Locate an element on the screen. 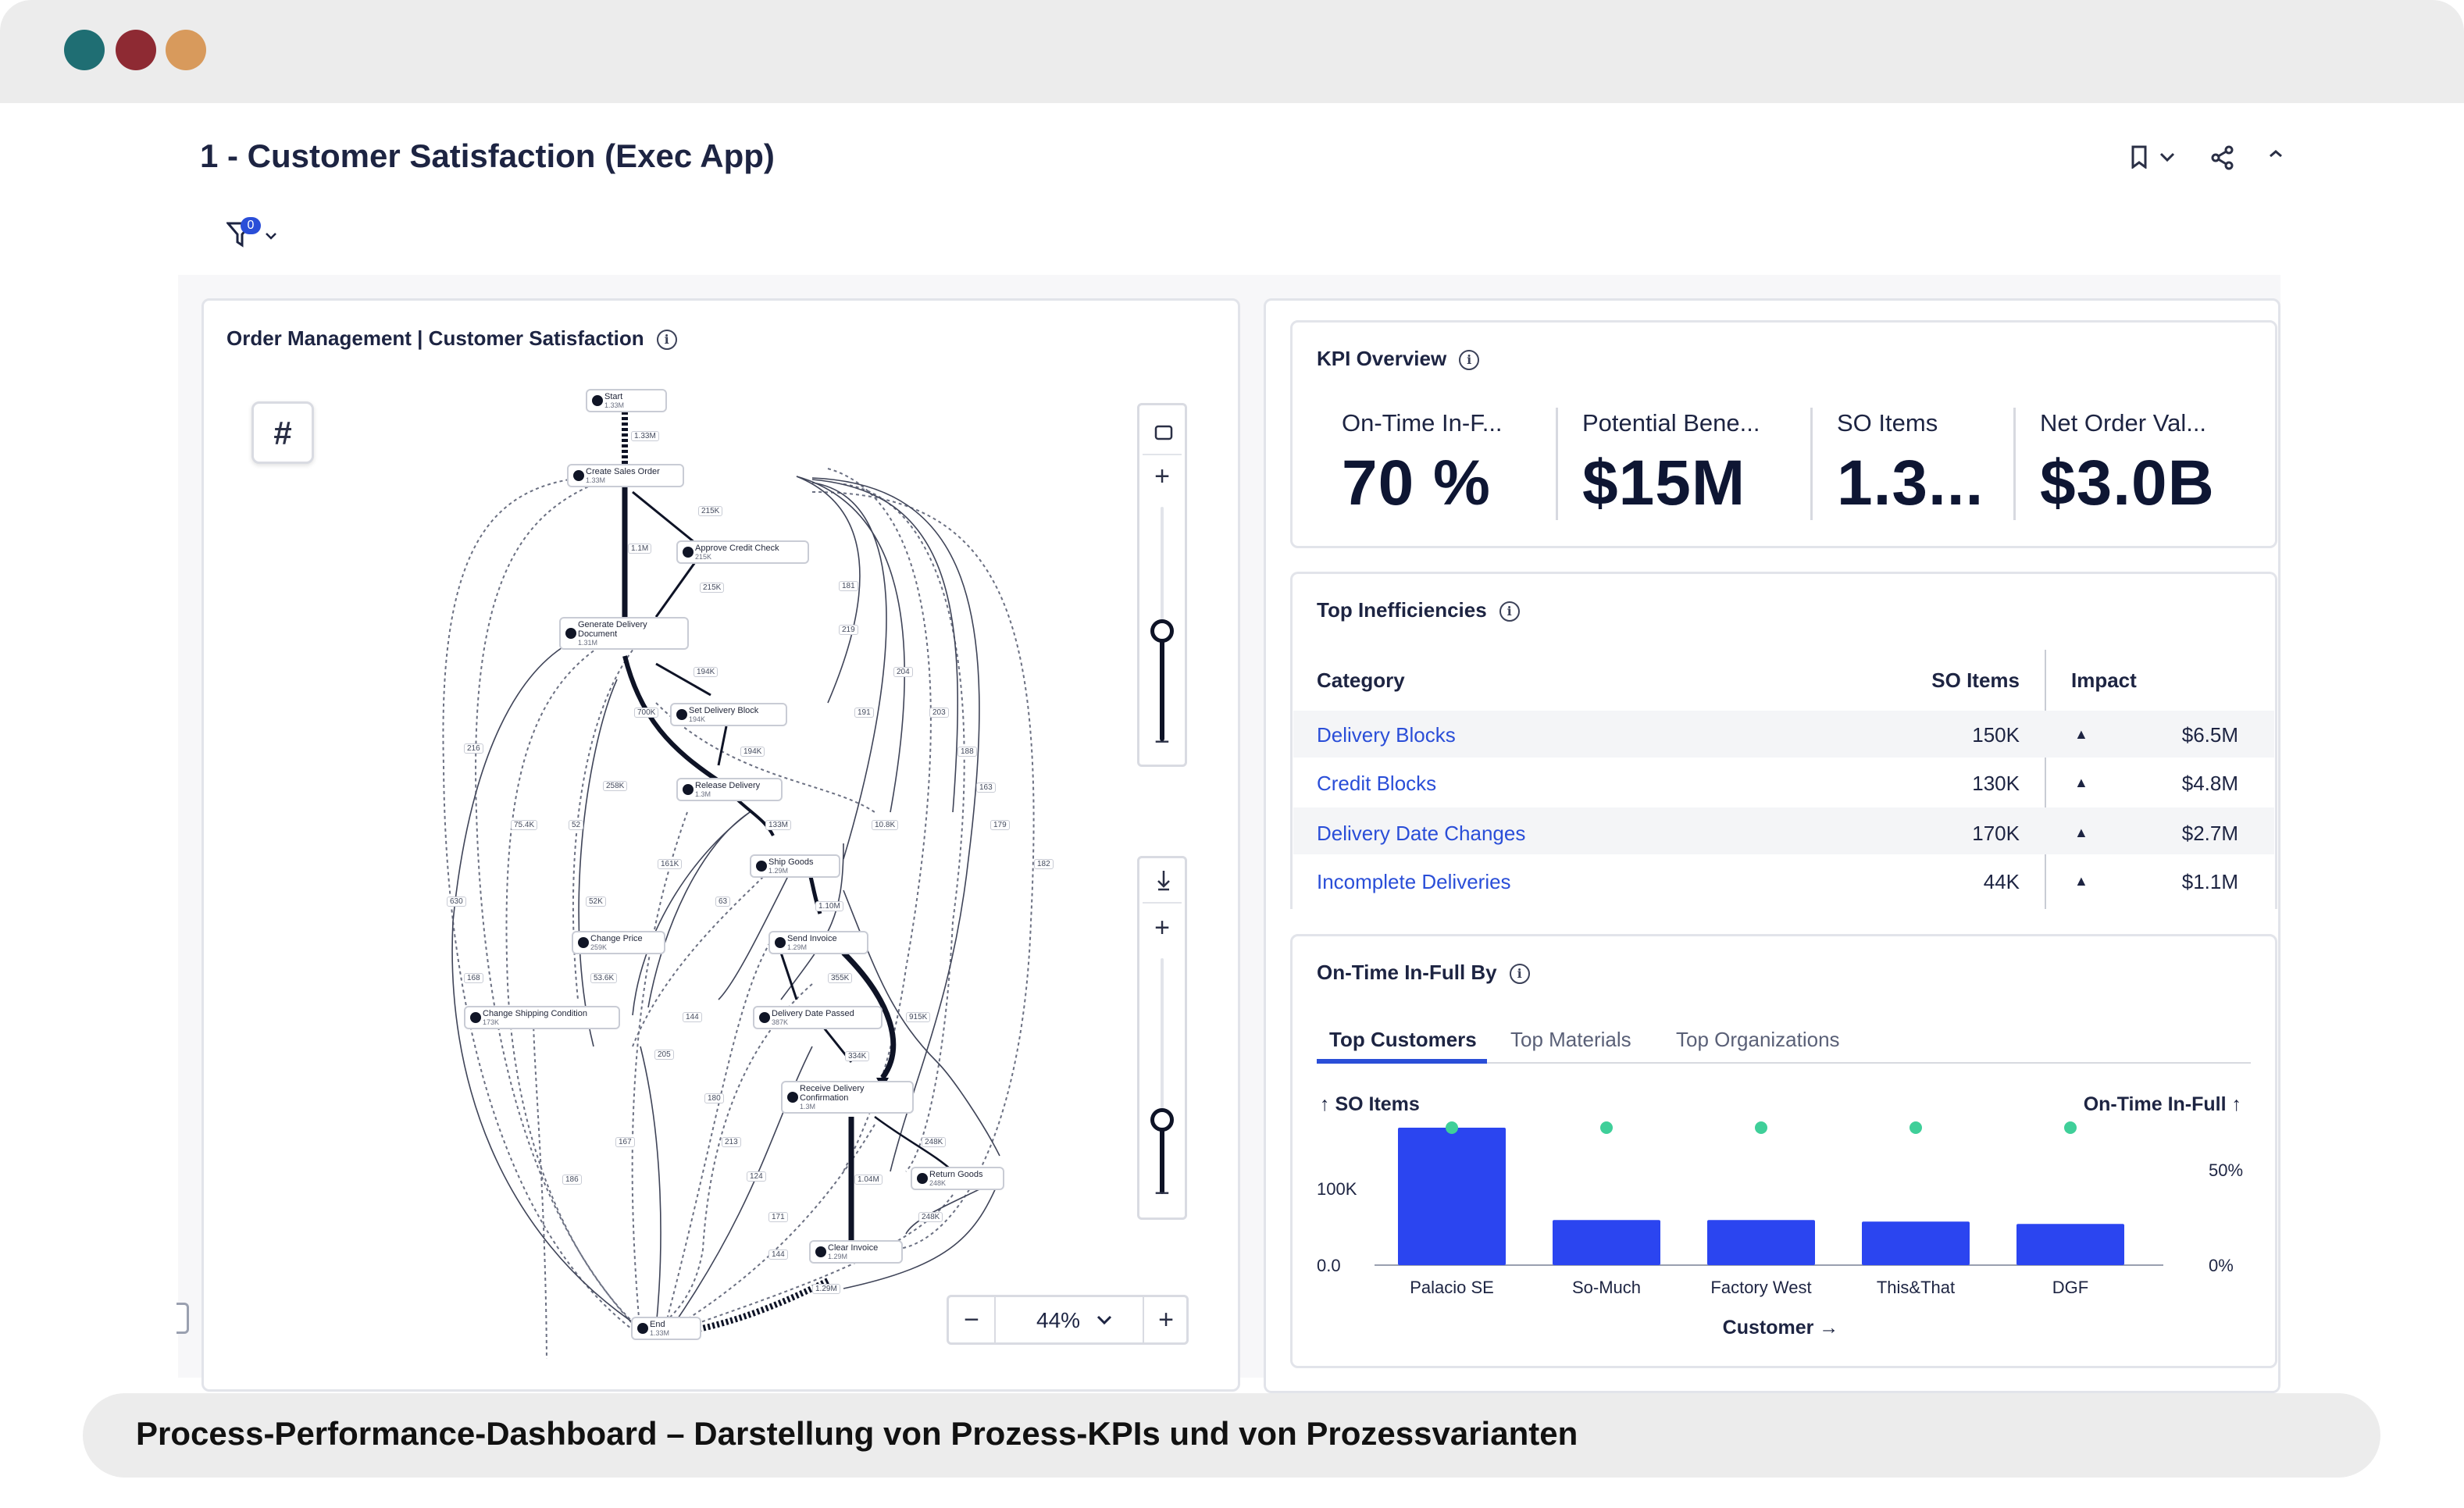 The image size is (2464, 1508). kpi-value-net-order: $3.0B is located at coordinates (2128, 483).